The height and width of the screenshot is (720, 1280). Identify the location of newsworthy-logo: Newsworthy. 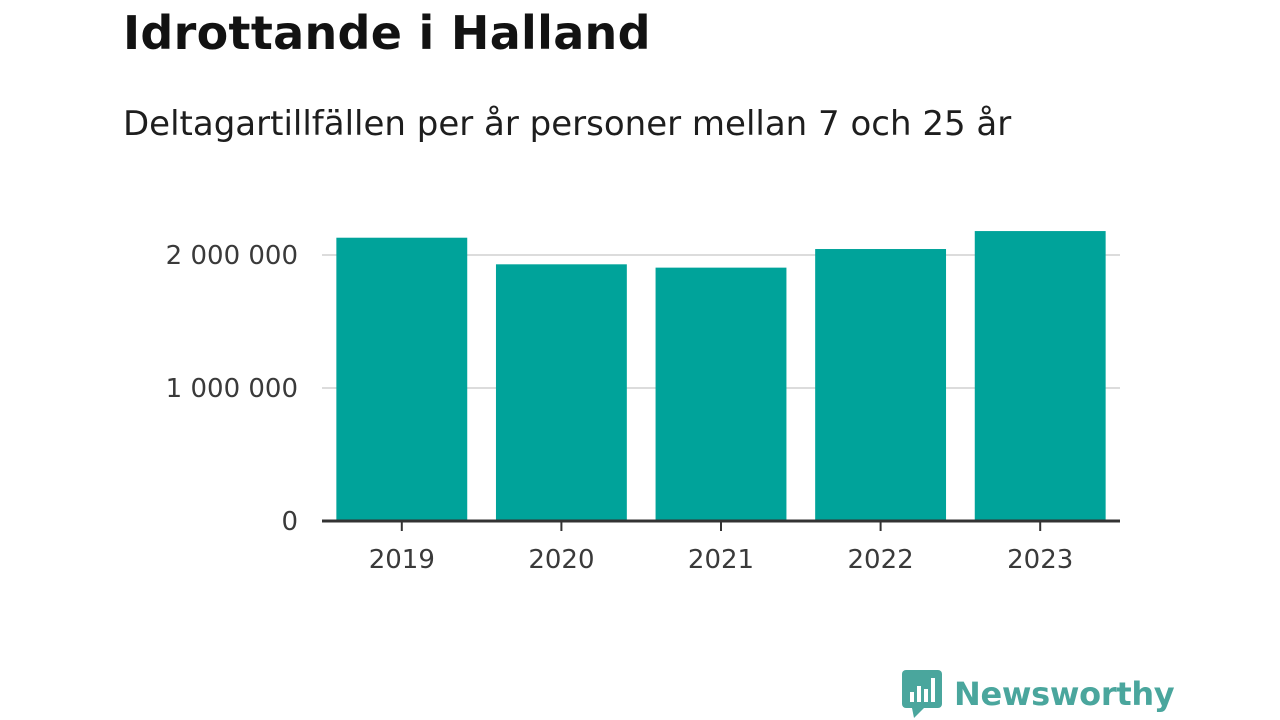
(1038, 694).